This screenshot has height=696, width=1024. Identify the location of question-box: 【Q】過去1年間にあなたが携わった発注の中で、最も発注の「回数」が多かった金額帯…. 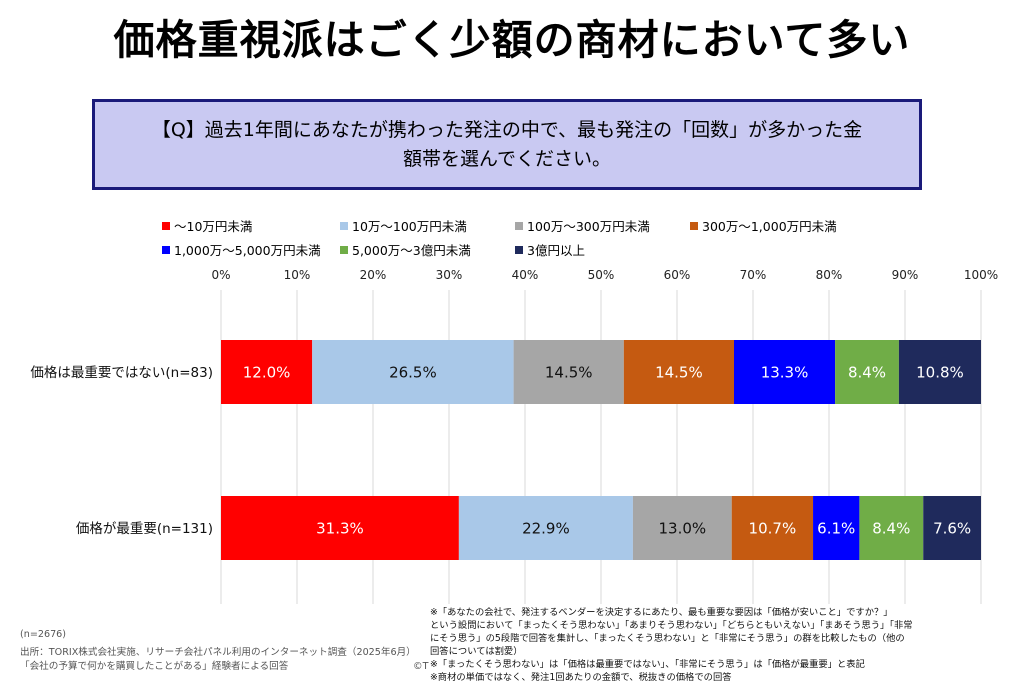
(507, 144).